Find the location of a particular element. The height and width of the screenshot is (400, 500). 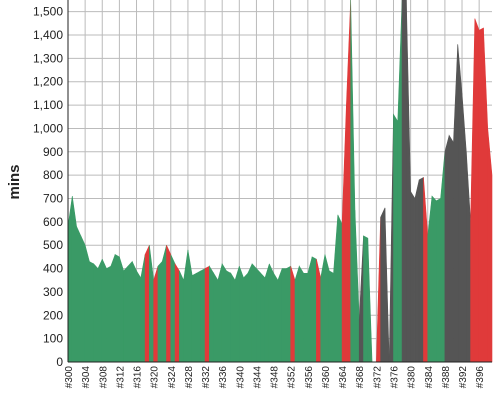

x-tick-label: #308 is located at coordinates (103, 377).